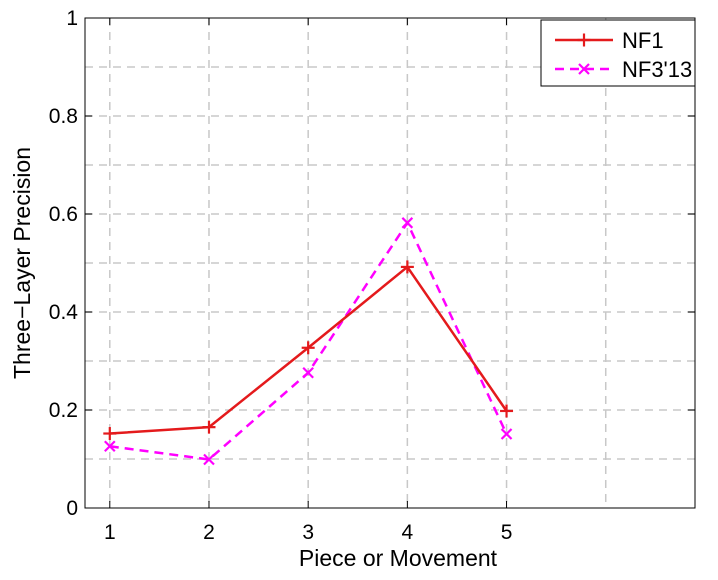  What do you see at coordinates (63, 214) in the screenshot?
I see `y-tick-label: 0.6` at bounding box center [63, 214].